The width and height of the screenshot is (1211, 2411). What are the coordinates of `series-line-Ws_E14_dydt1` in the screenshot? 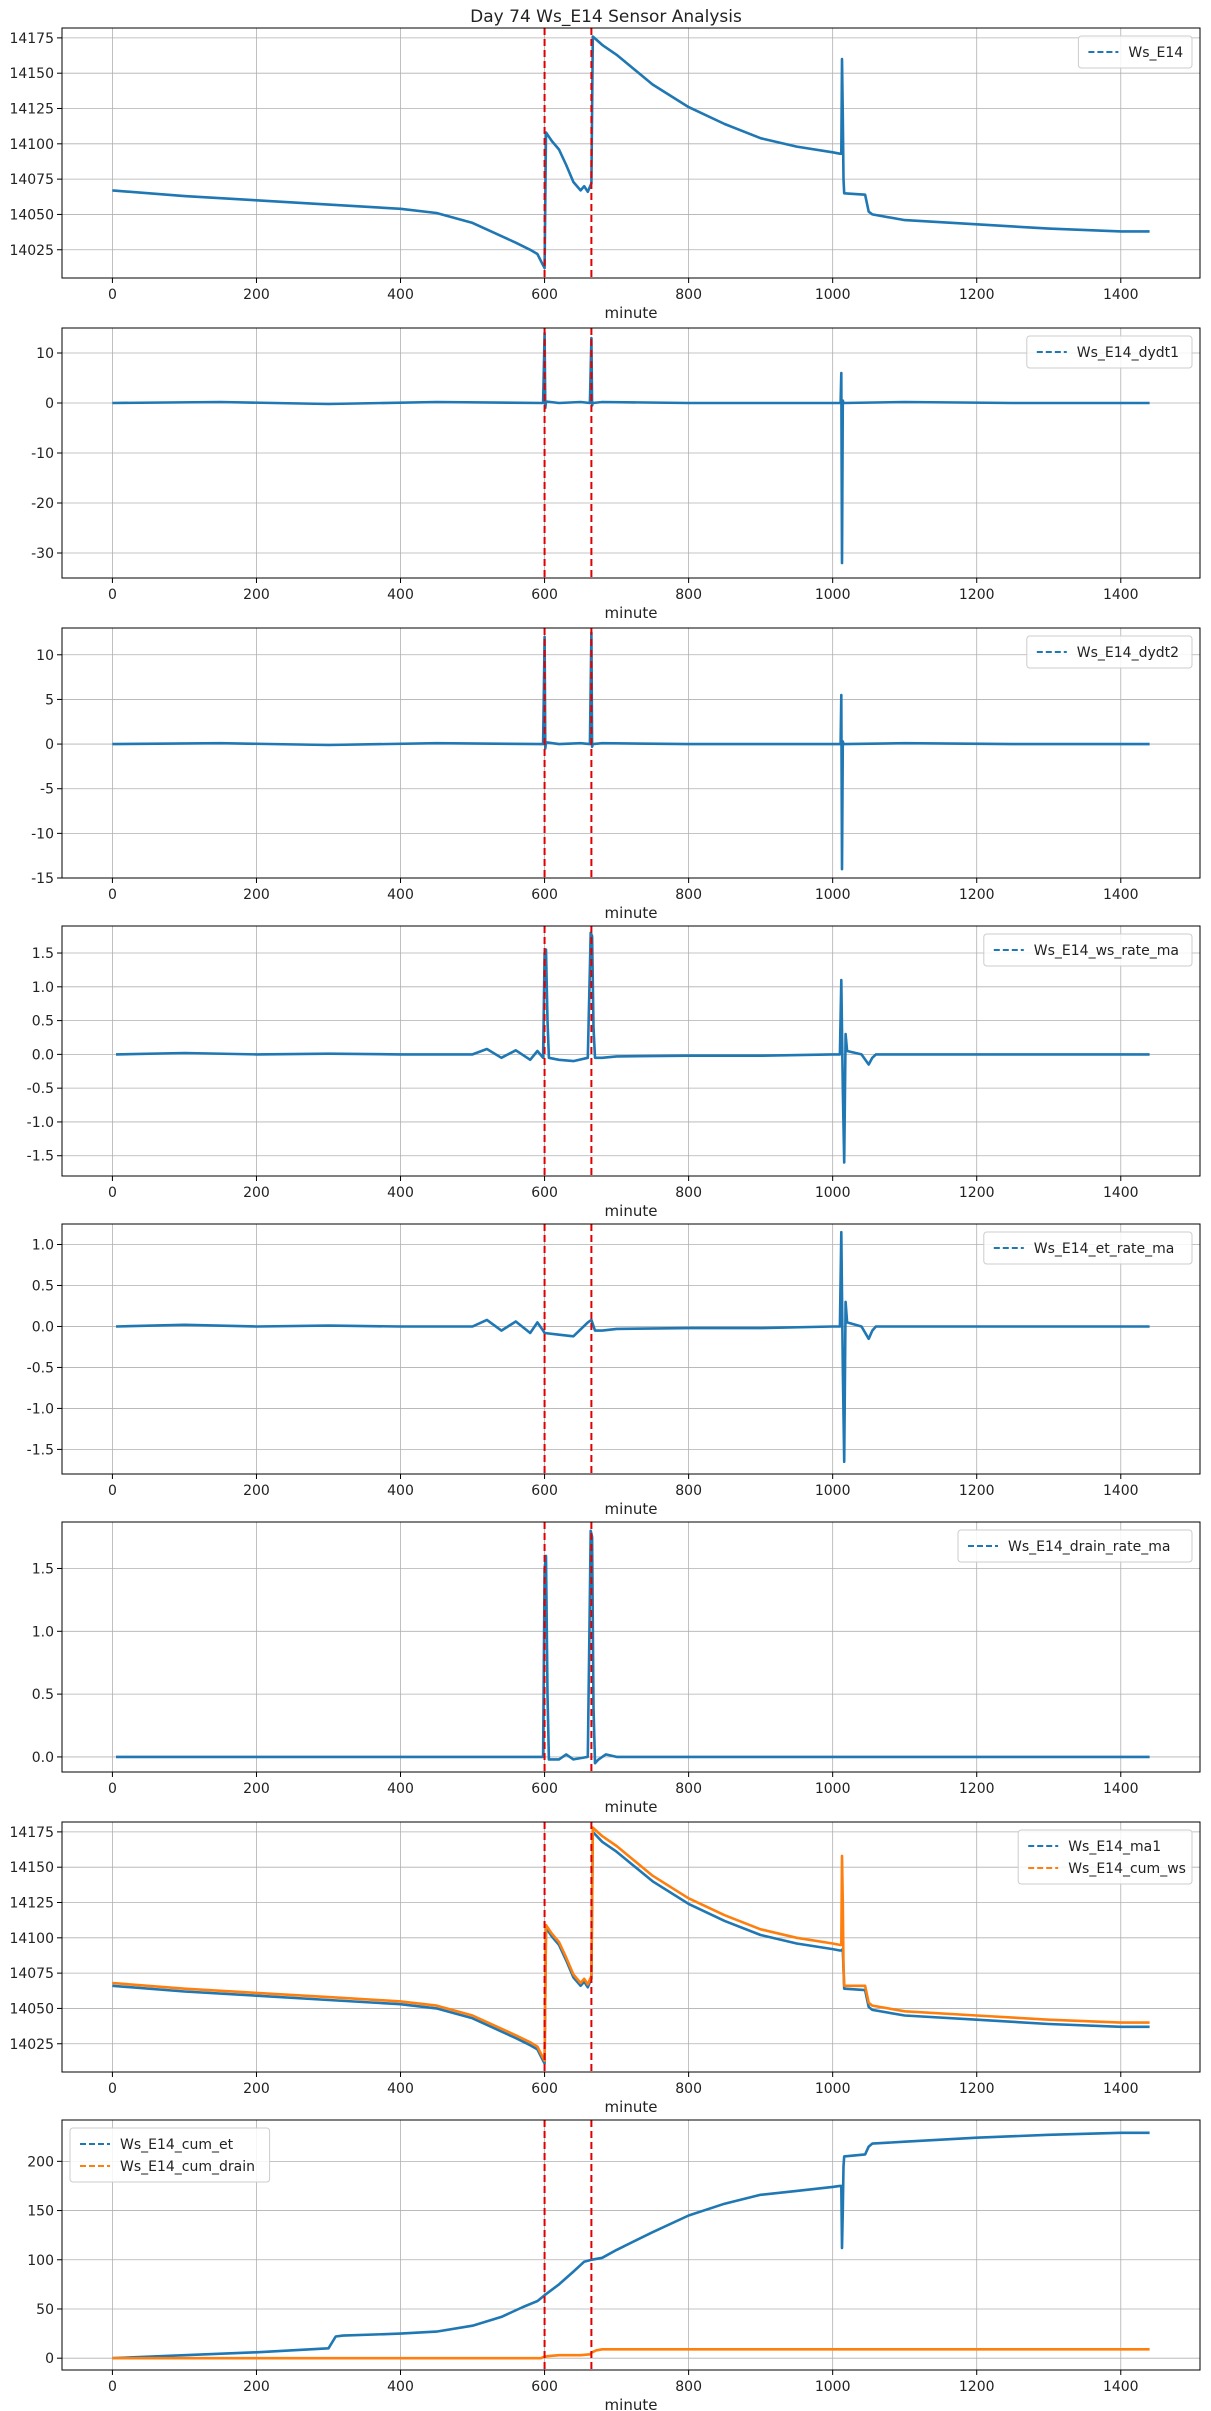 It's located at (631, 448).